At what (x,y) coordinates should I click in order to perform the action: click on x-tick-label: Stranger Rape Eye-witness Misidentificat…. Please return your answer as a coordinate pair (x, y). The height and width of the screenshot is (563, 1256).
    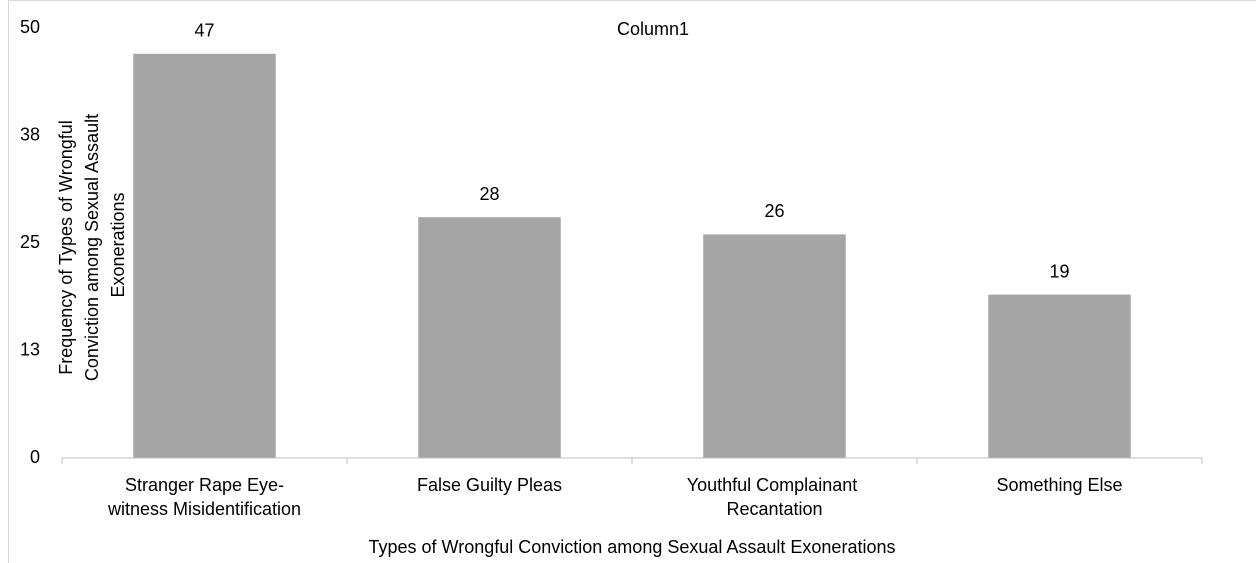
    Looking at the image, I should click on (204, 497).